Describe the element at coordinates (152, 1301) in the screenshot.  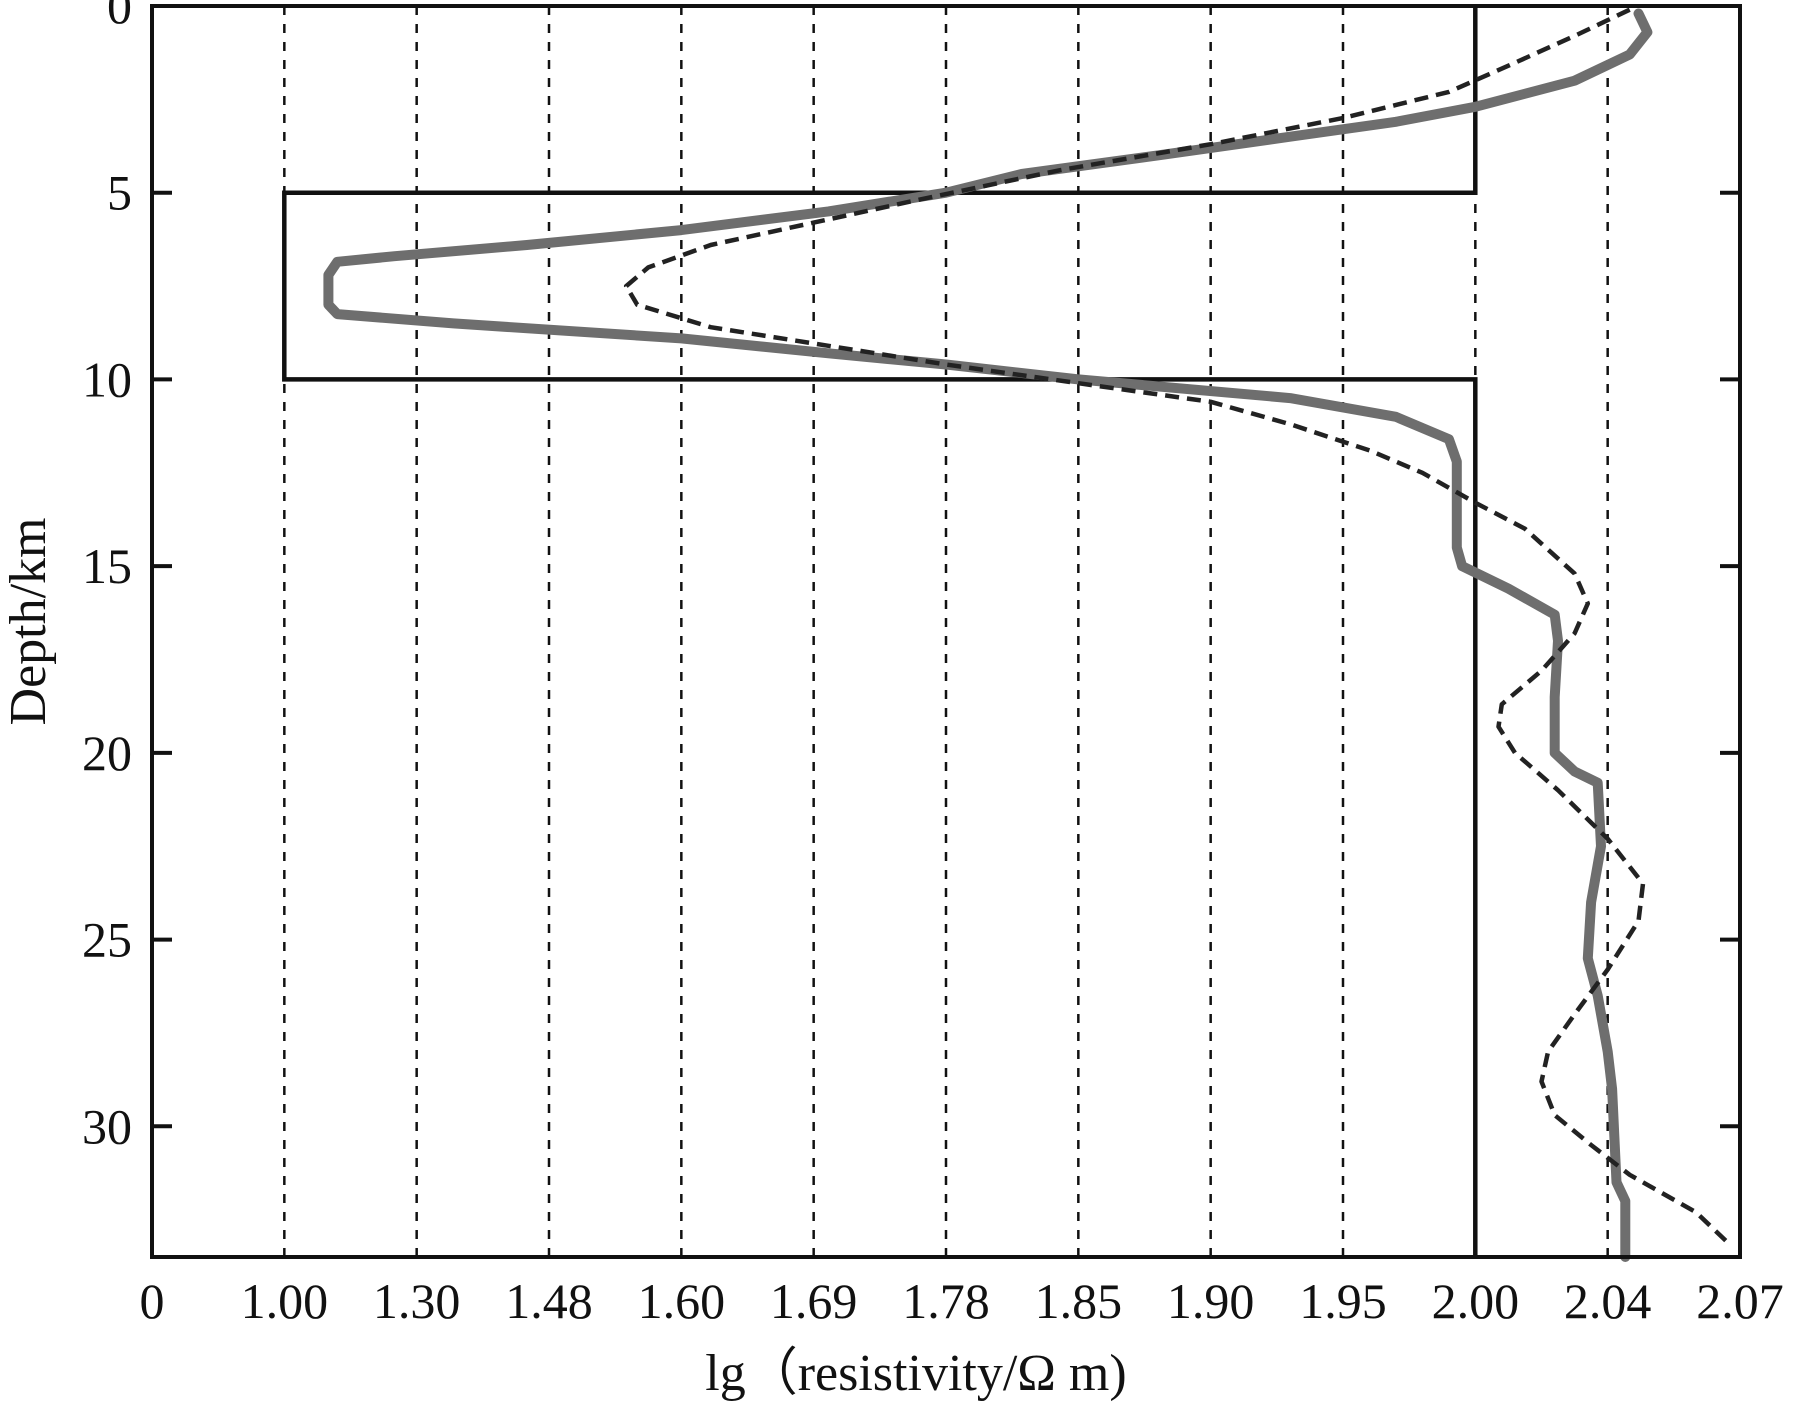
I see `x-tick-label: 0` at that location.